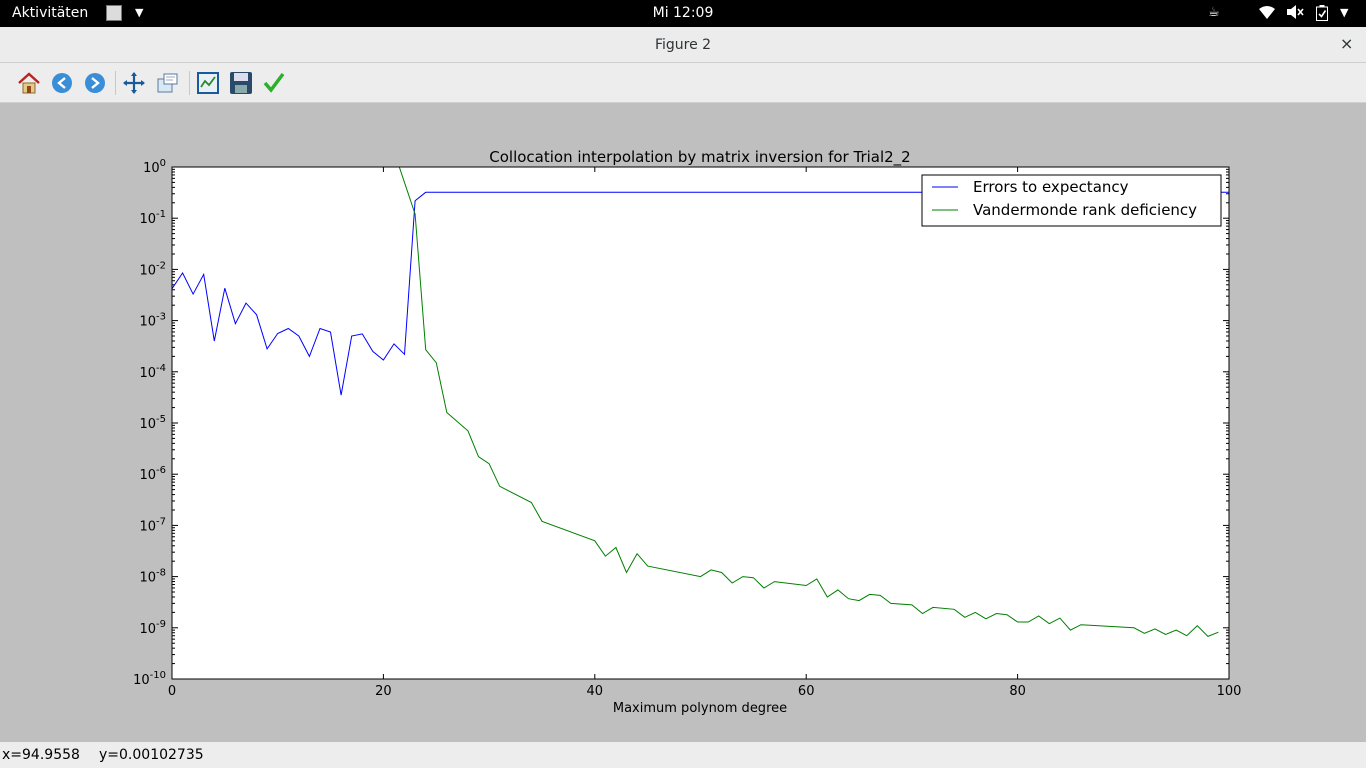  Describe the element at coordinates (1347, 43) in the screenshot. I see `close-icon: ×` at that location.